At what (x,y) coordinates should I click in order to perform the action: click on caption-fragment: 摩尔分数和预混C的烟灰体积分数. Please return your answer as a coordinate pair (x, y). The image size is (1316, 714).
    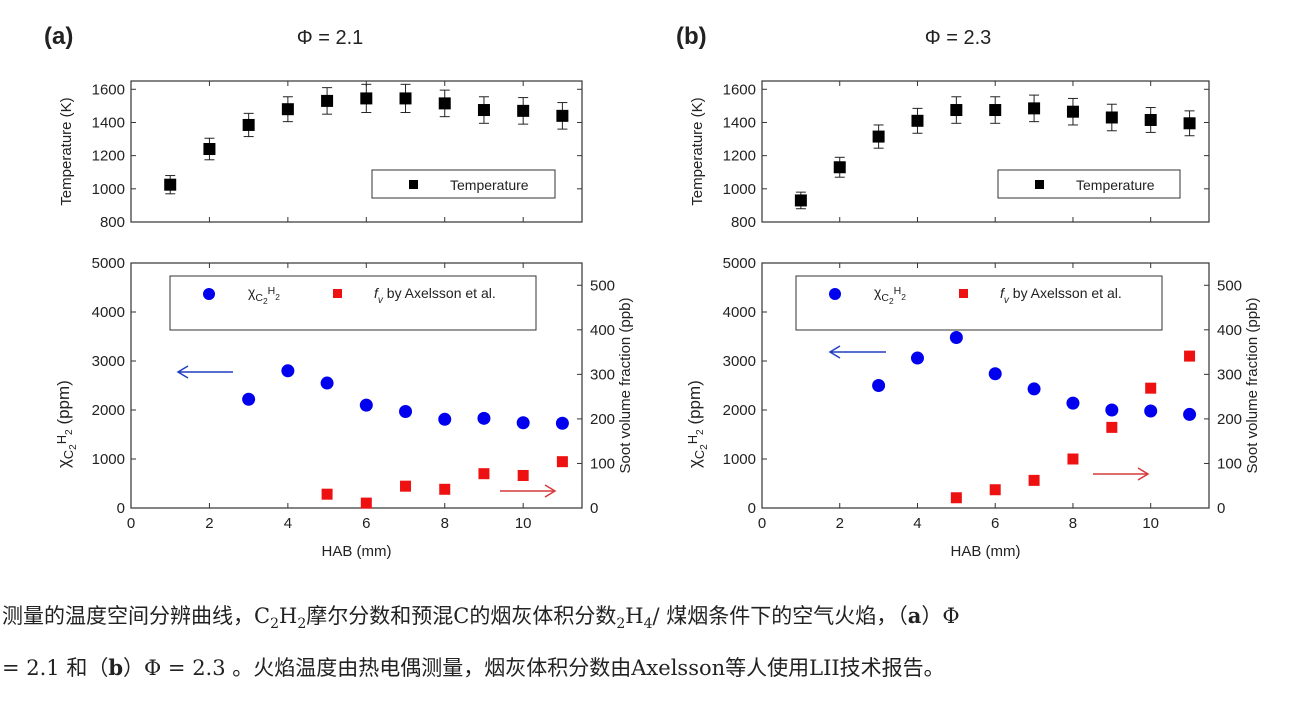
    Looking at the image, I should click on (461, 616).